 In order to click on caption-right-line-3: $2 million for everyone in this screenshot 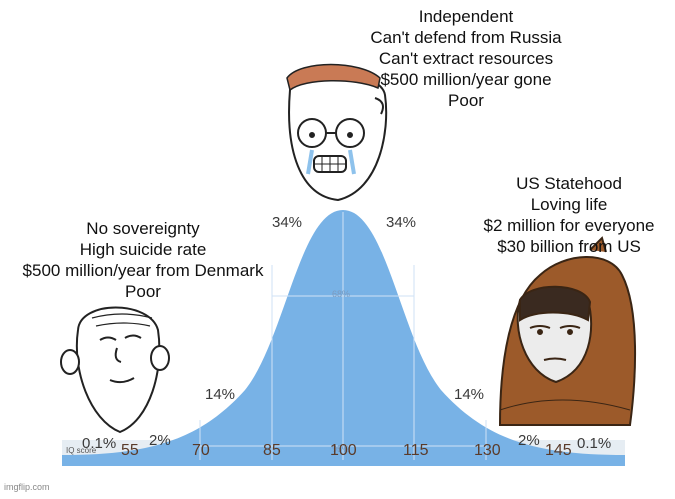, I will do `click(569, 225)`.